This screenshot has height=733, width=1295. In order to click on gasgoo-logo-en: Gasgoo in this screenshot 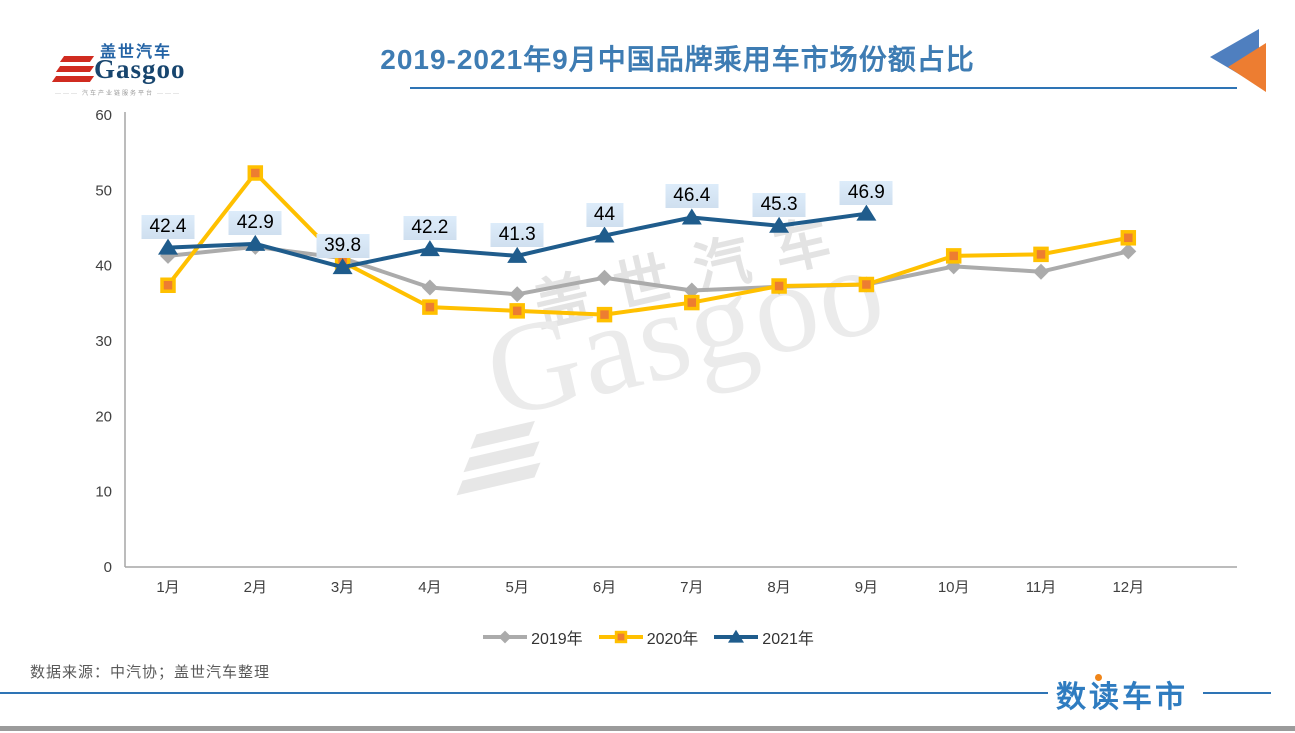, I will do `click(140, 69)`.